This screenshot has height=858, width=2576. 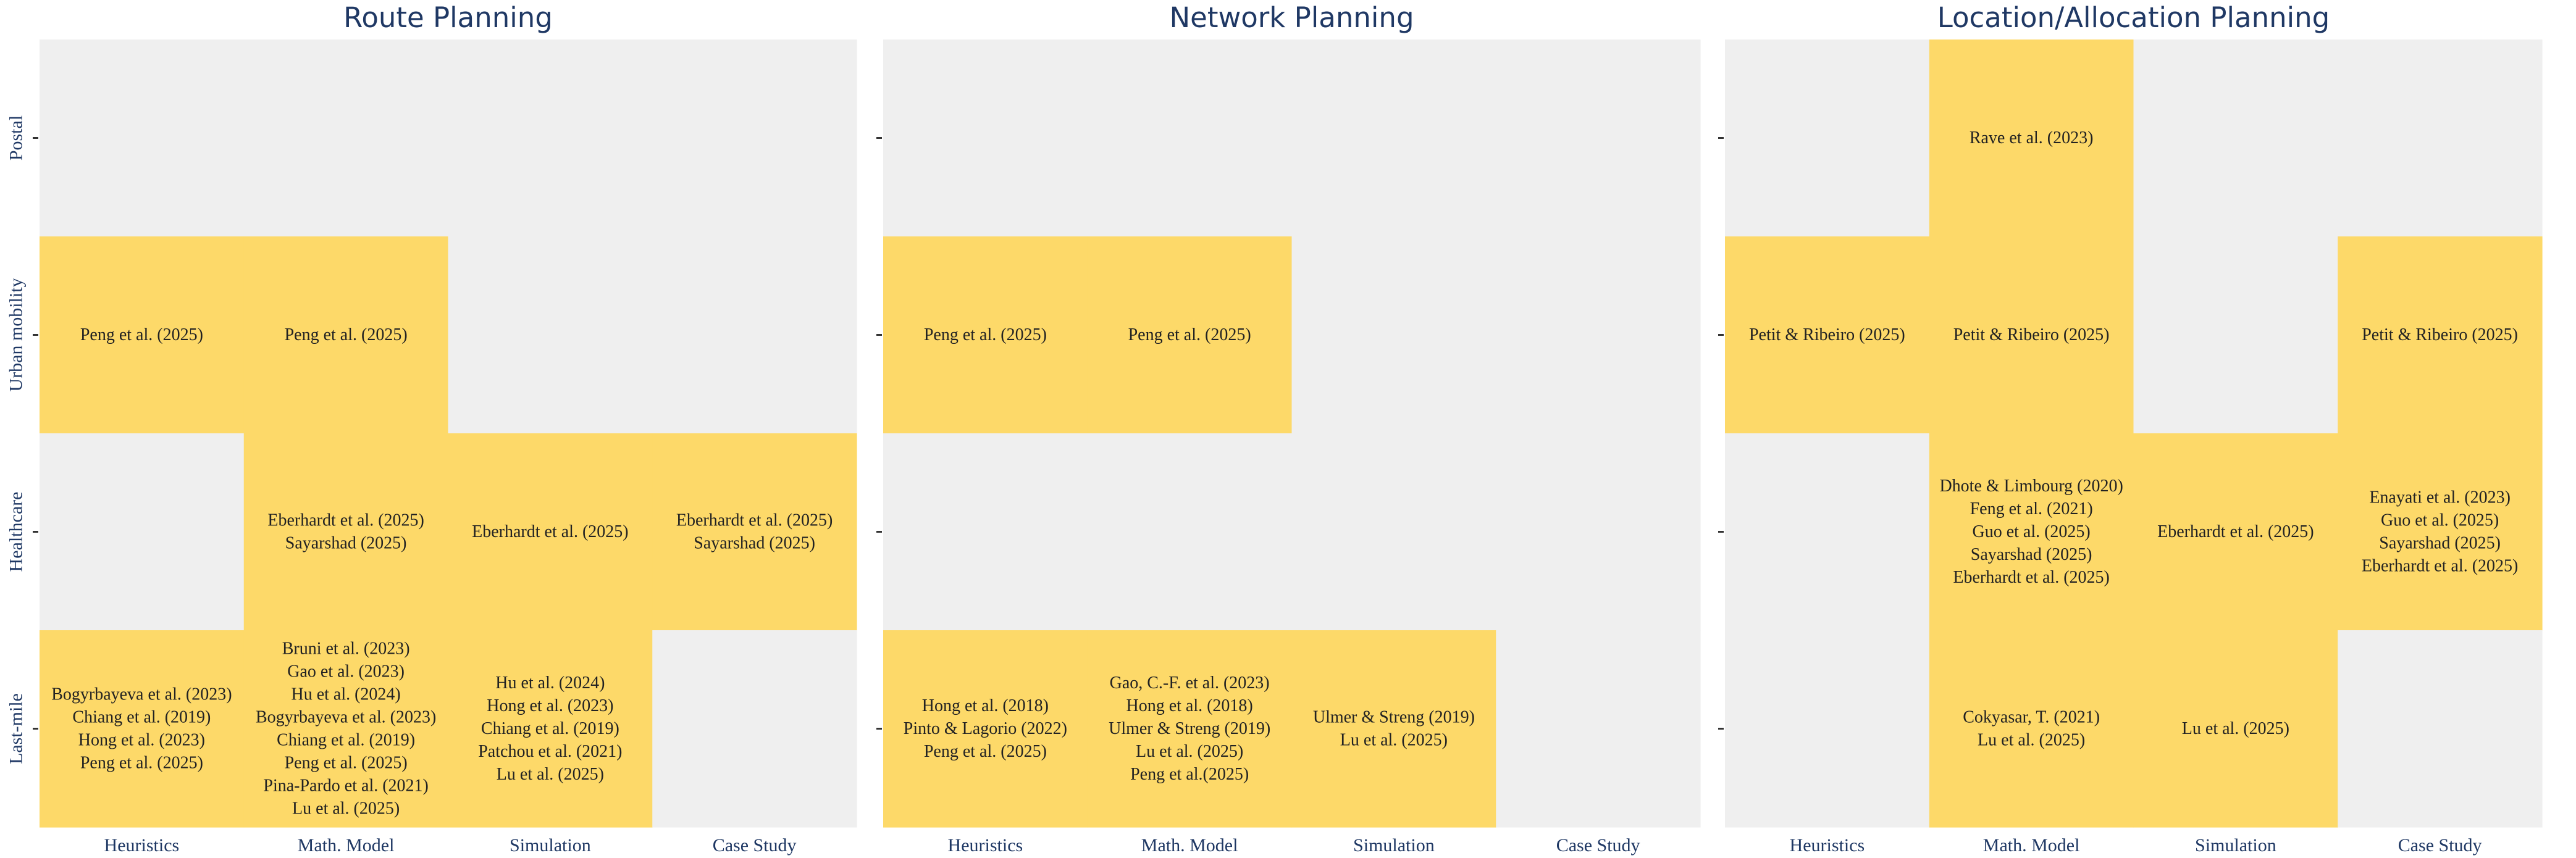 I want to click on cell-reference: Pinto & Lagorio (2022), so click(x=986, y=729).